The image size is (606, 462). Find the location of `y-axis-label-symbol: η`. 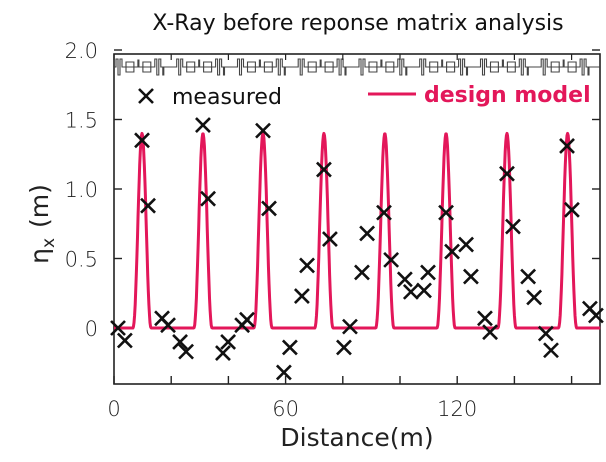

y-axis-label-symbol: η is located at coordinates (39, 256).